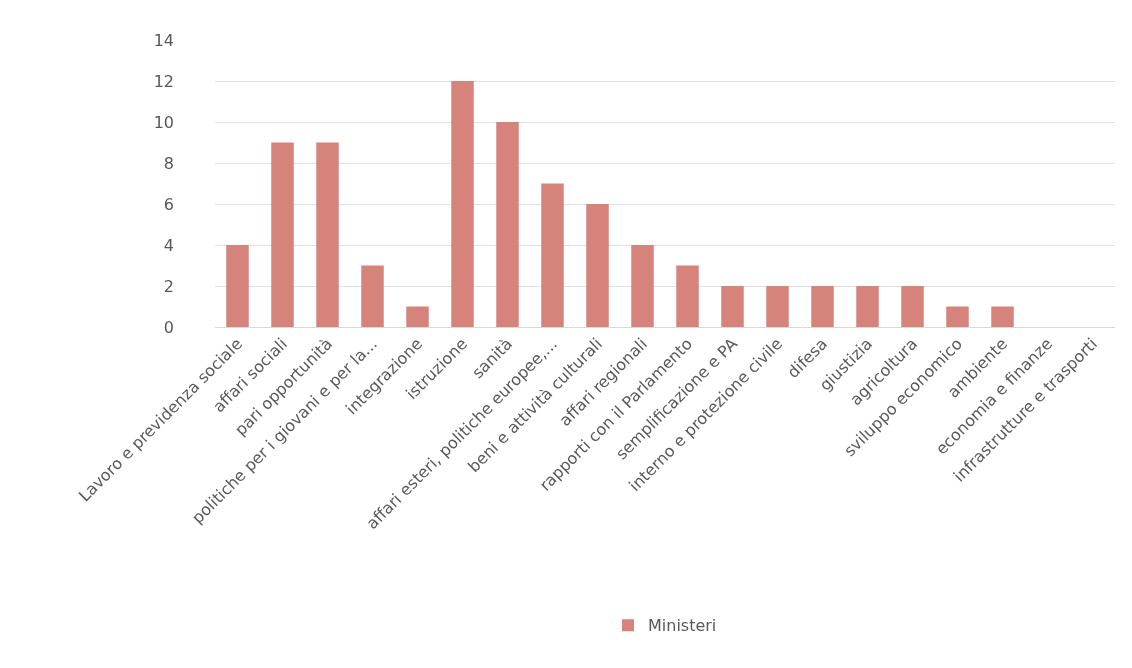  What do you see at coordinates (682, 626) in the screenshot?
I see `legend-label: Ministeri` at bounding box center [682, 626].